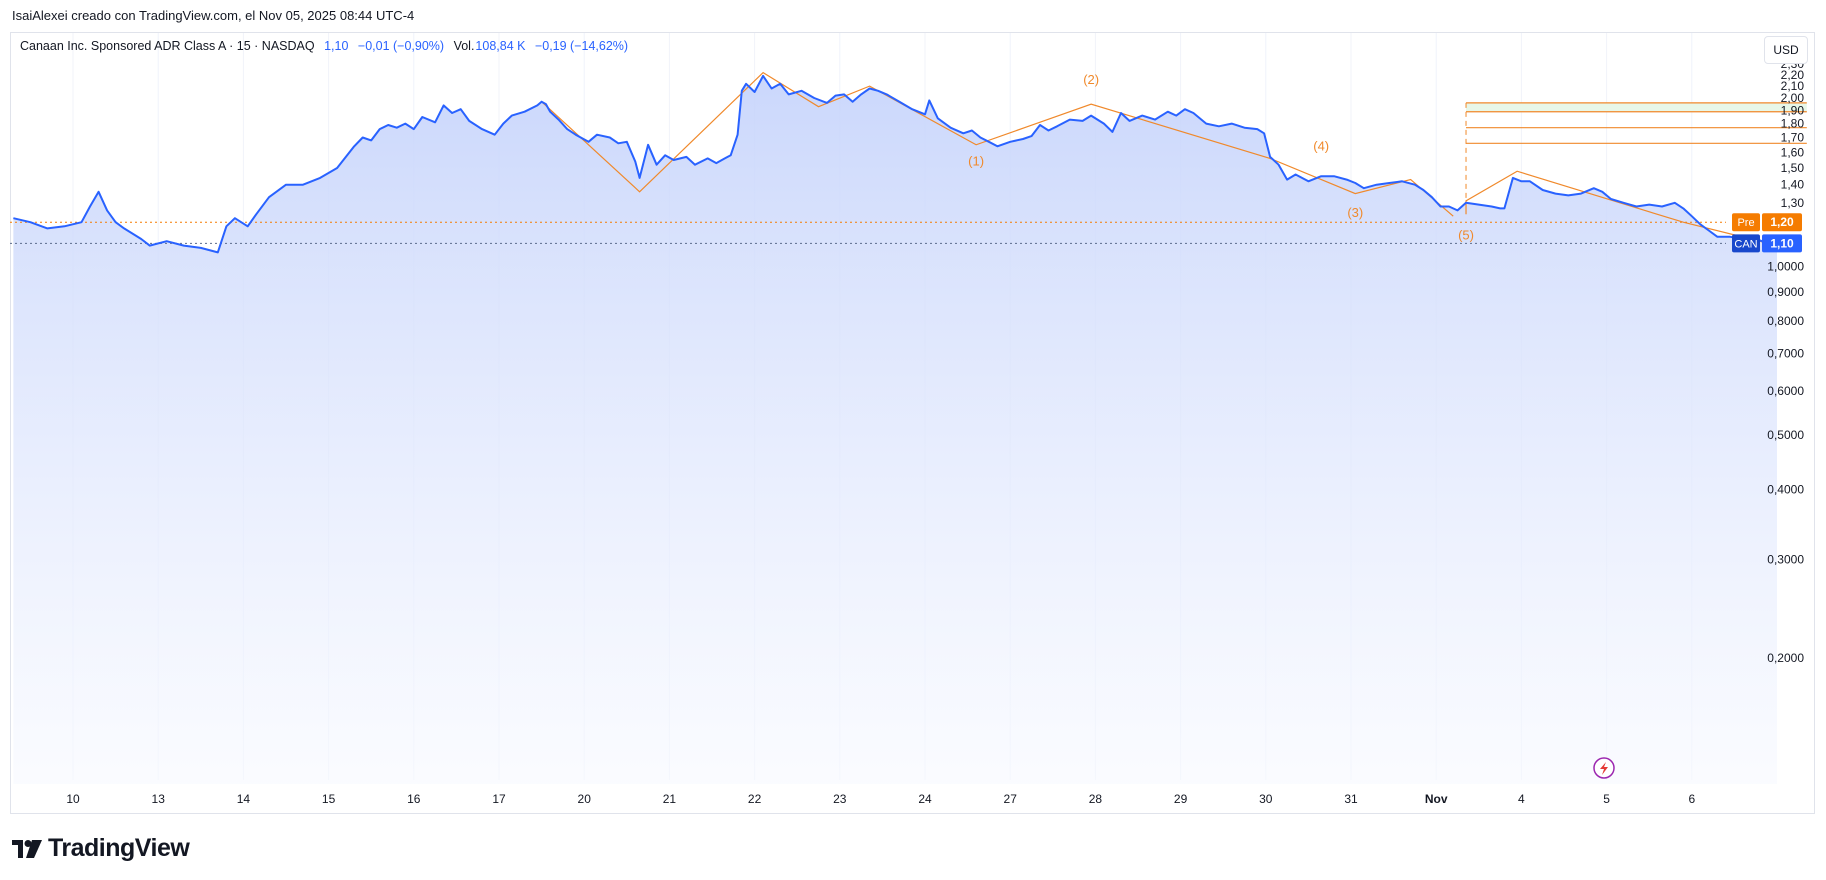  What do you see at coordinates (1785, 658) in the screenshot?
I see `y-axis-tick-label: 0,2000` at bounding box center [1785, 658].